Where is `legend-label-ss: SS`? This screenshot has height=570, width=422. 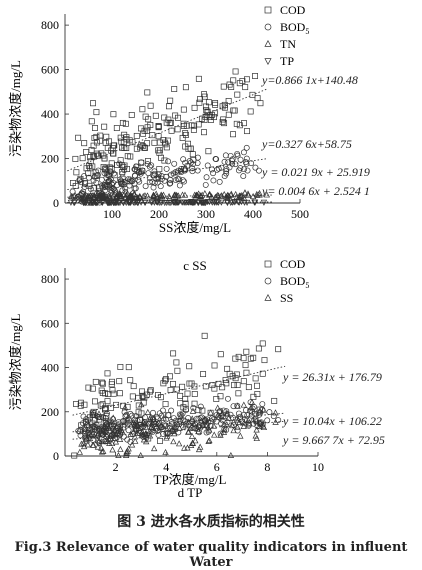 legend-label-ss: SS is located at coordinates (286, 298).